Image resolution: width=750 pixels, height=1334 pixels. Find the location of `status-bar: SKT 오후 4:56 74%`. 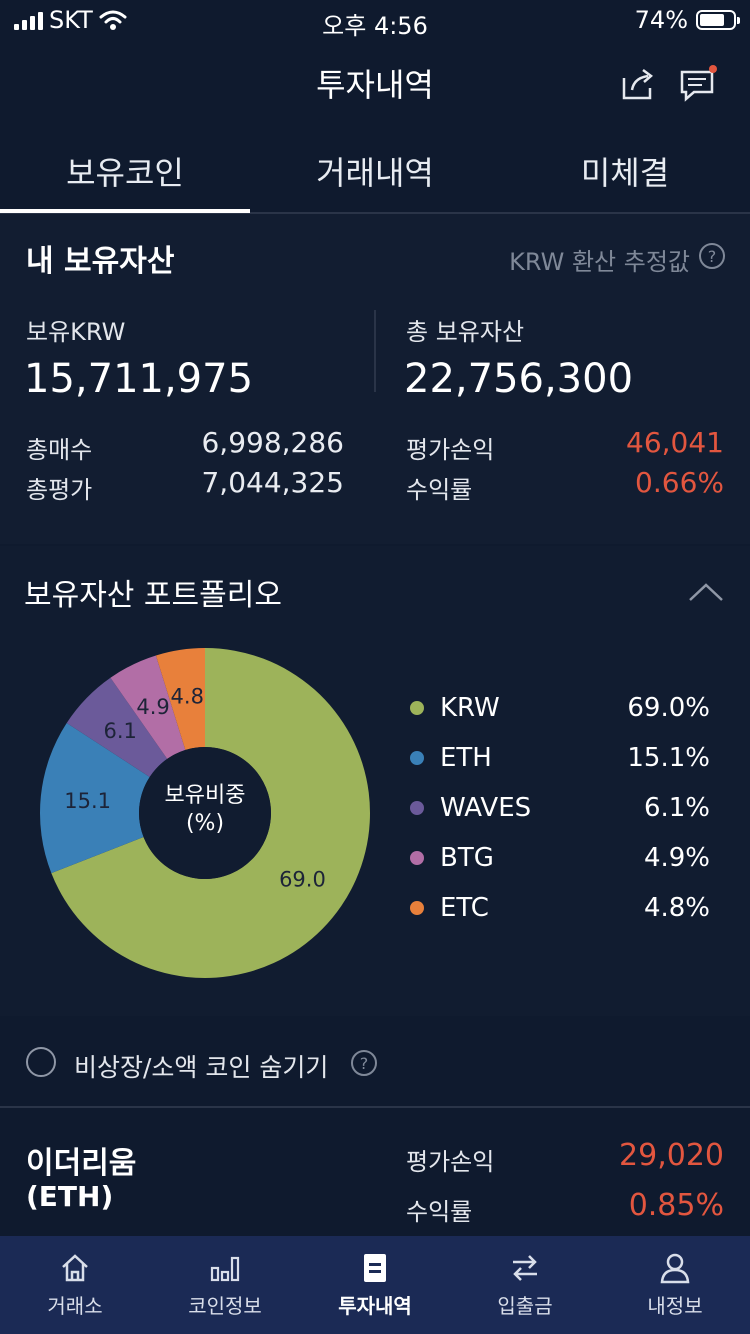

status-bar: SKT 오후 4:56 74% is located at coordinates (375, 21).